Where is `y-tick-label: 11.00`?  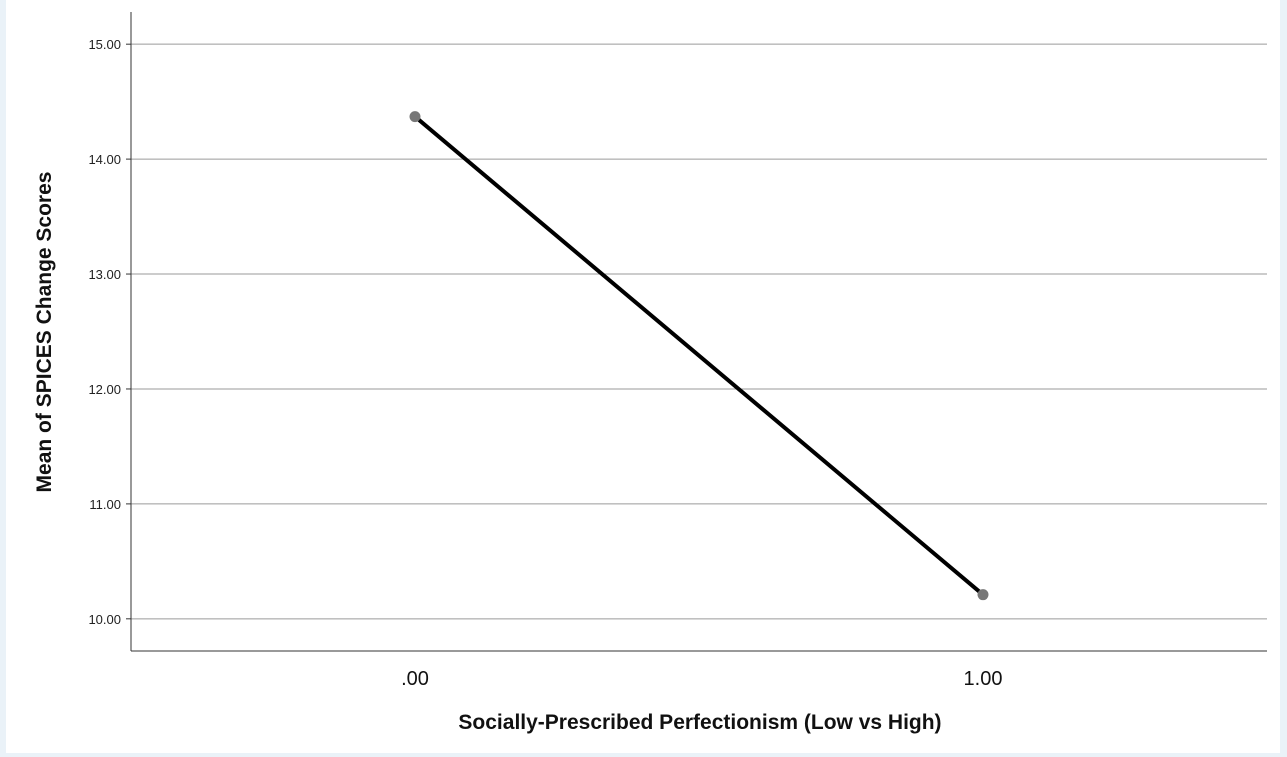
y-tick-label: 11.00 is located at coordinates (105, 504).